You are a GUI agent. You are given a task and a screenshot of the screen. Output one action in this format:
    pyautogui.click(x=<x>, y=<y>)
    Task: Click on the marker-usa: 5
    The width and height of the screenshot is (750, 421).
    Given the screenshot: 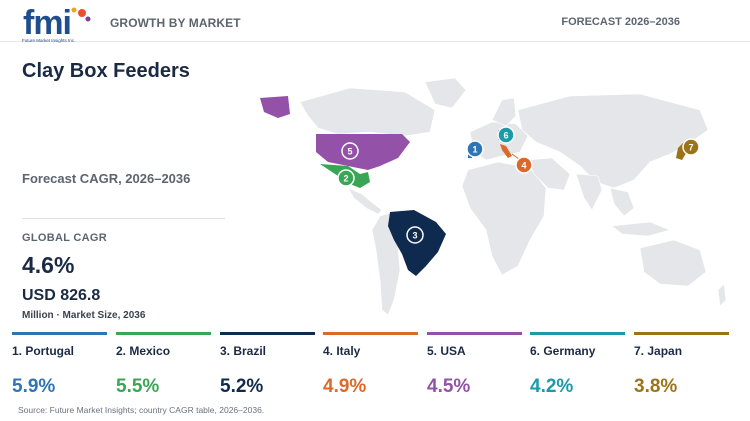 What is the action you would take?
    pyautogui.click(x=350, y=151)
    